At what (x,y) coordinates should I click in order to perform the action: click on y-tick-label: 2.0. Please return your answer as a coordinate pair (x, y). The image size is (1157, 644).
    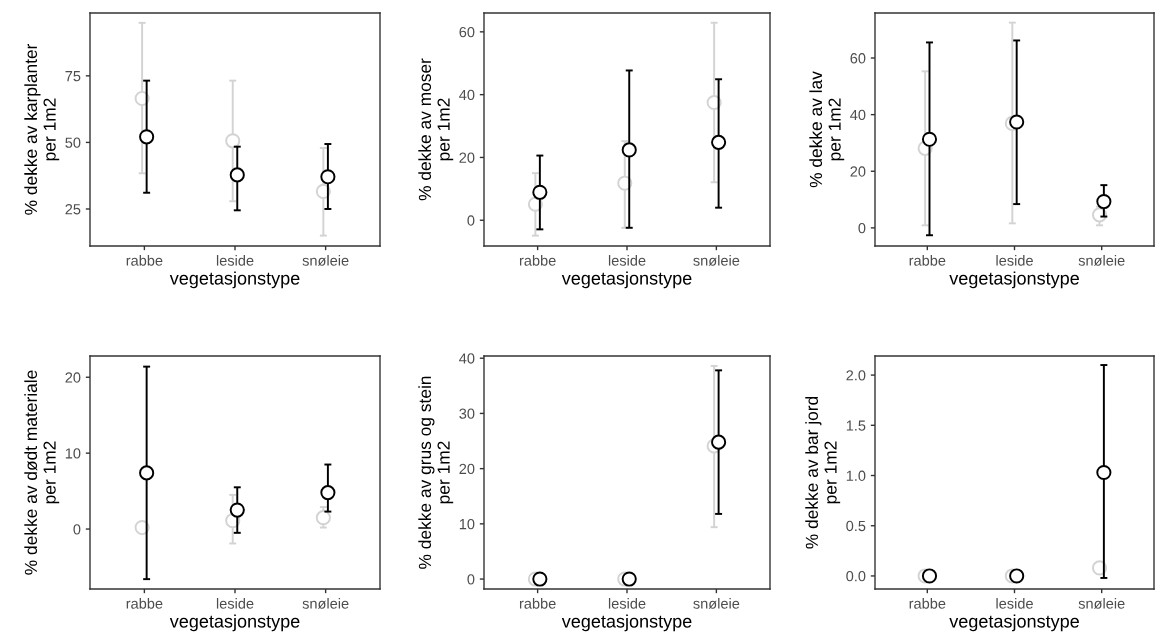
    Looking at the image, I should click on (856, 375).